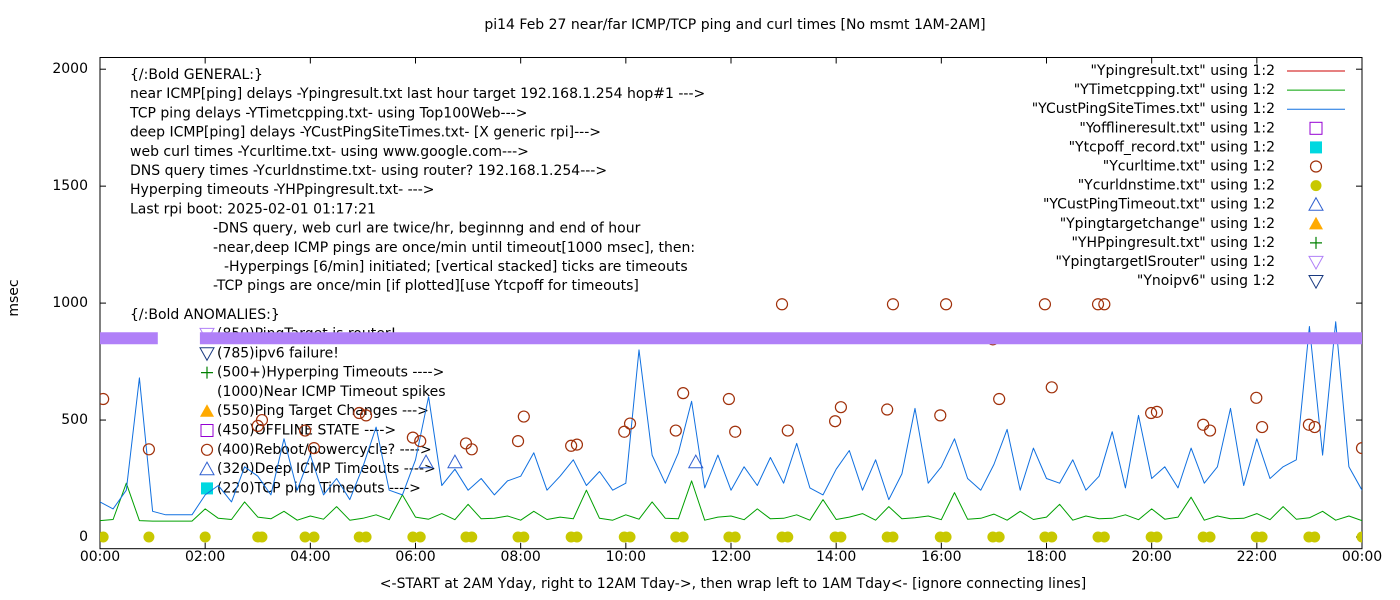 The width and height of the screenshot is (1400, 600). What do you see at coordinates (731, 501) in the screenshot?
I see `series-line` at bounding box center [731, 501].